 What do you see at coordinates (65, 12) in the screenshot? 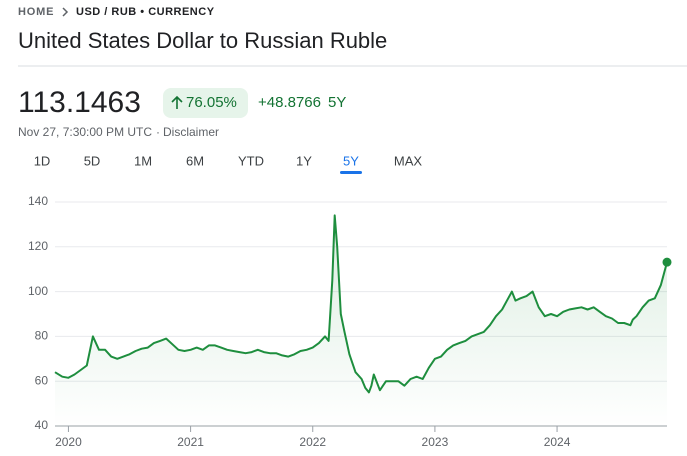
I see `breadcrumb-chevron` at bounding box center [65, 12].